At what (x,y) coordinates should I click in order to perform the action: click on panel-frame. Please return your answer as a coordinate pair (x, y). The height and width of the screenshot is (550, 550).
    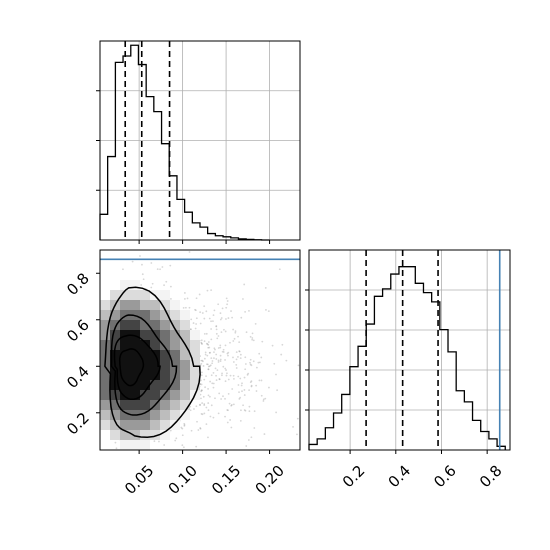
    Looking at the image, I should click on (200, 350).